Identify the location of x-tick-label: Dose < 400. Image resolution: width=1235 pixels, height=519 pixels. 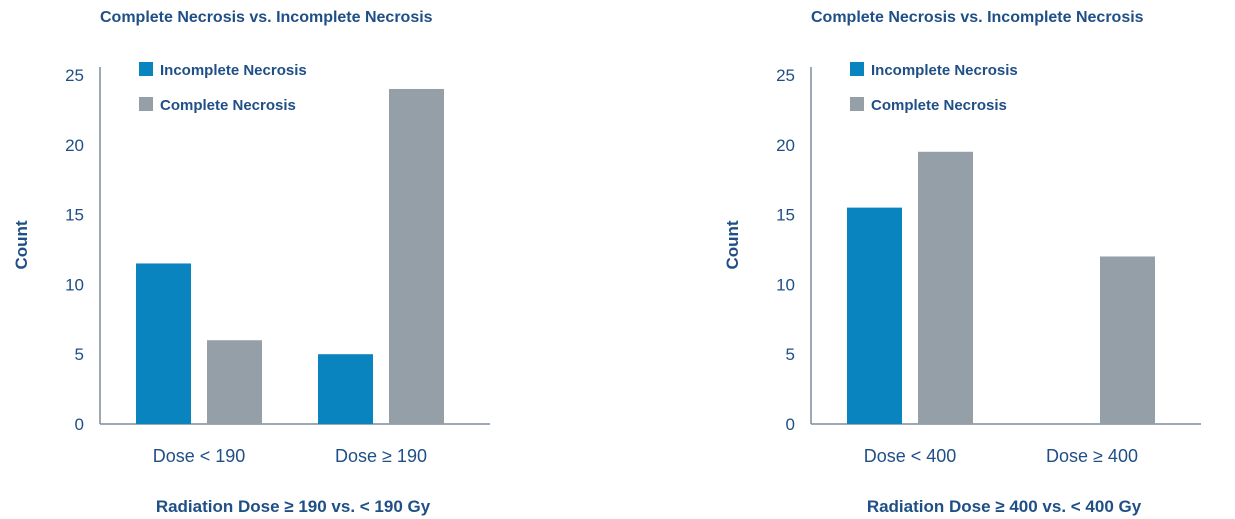
(910, 456).